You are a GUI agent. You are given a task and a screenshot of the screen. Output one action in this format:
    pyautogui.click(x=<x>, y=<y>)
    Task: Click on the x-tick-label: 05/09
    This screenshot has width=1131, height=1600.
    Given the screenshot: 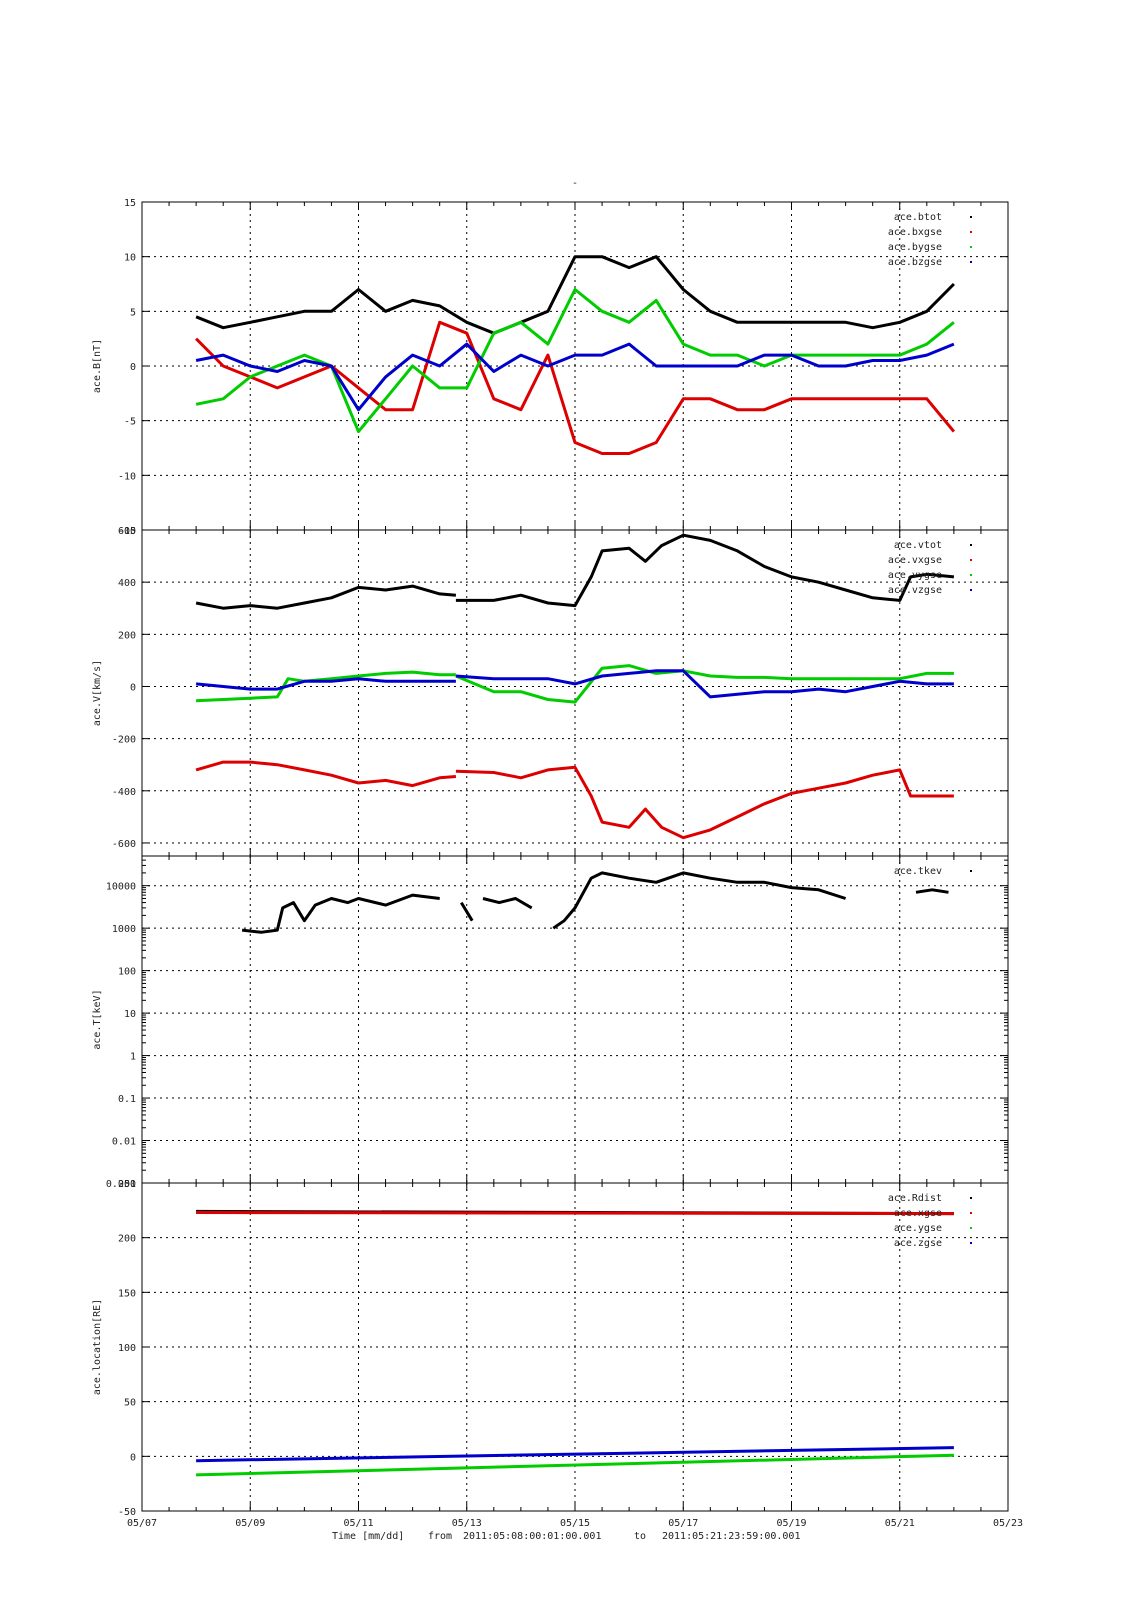 What is the action you would take?
    pyautogui.click(x=250, y=1523)
    